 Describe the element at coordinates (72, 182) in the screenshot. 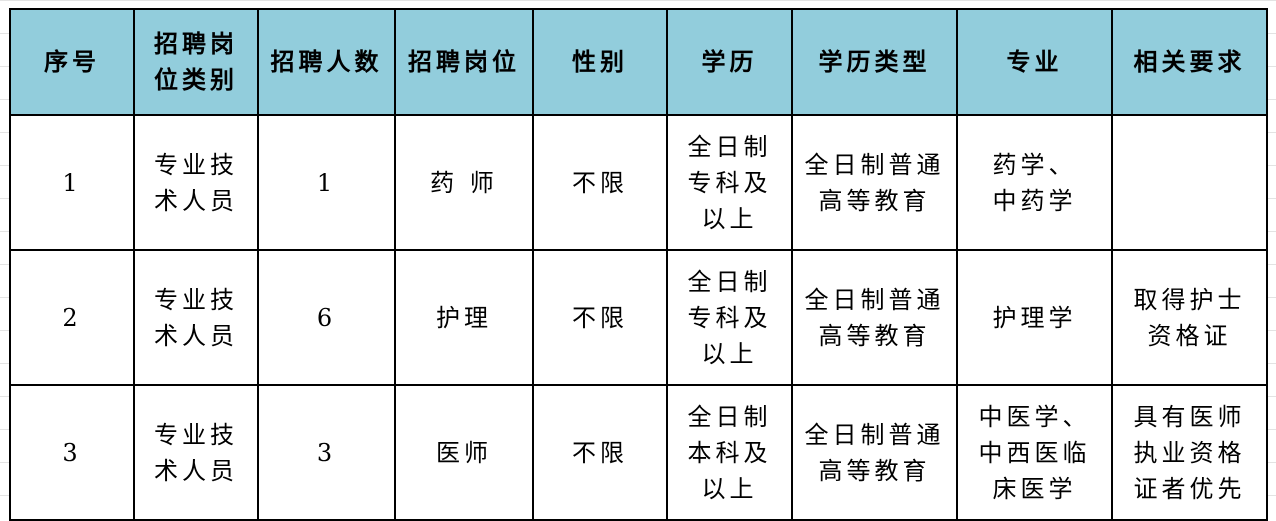

I see `cell-index: 1` at that location.